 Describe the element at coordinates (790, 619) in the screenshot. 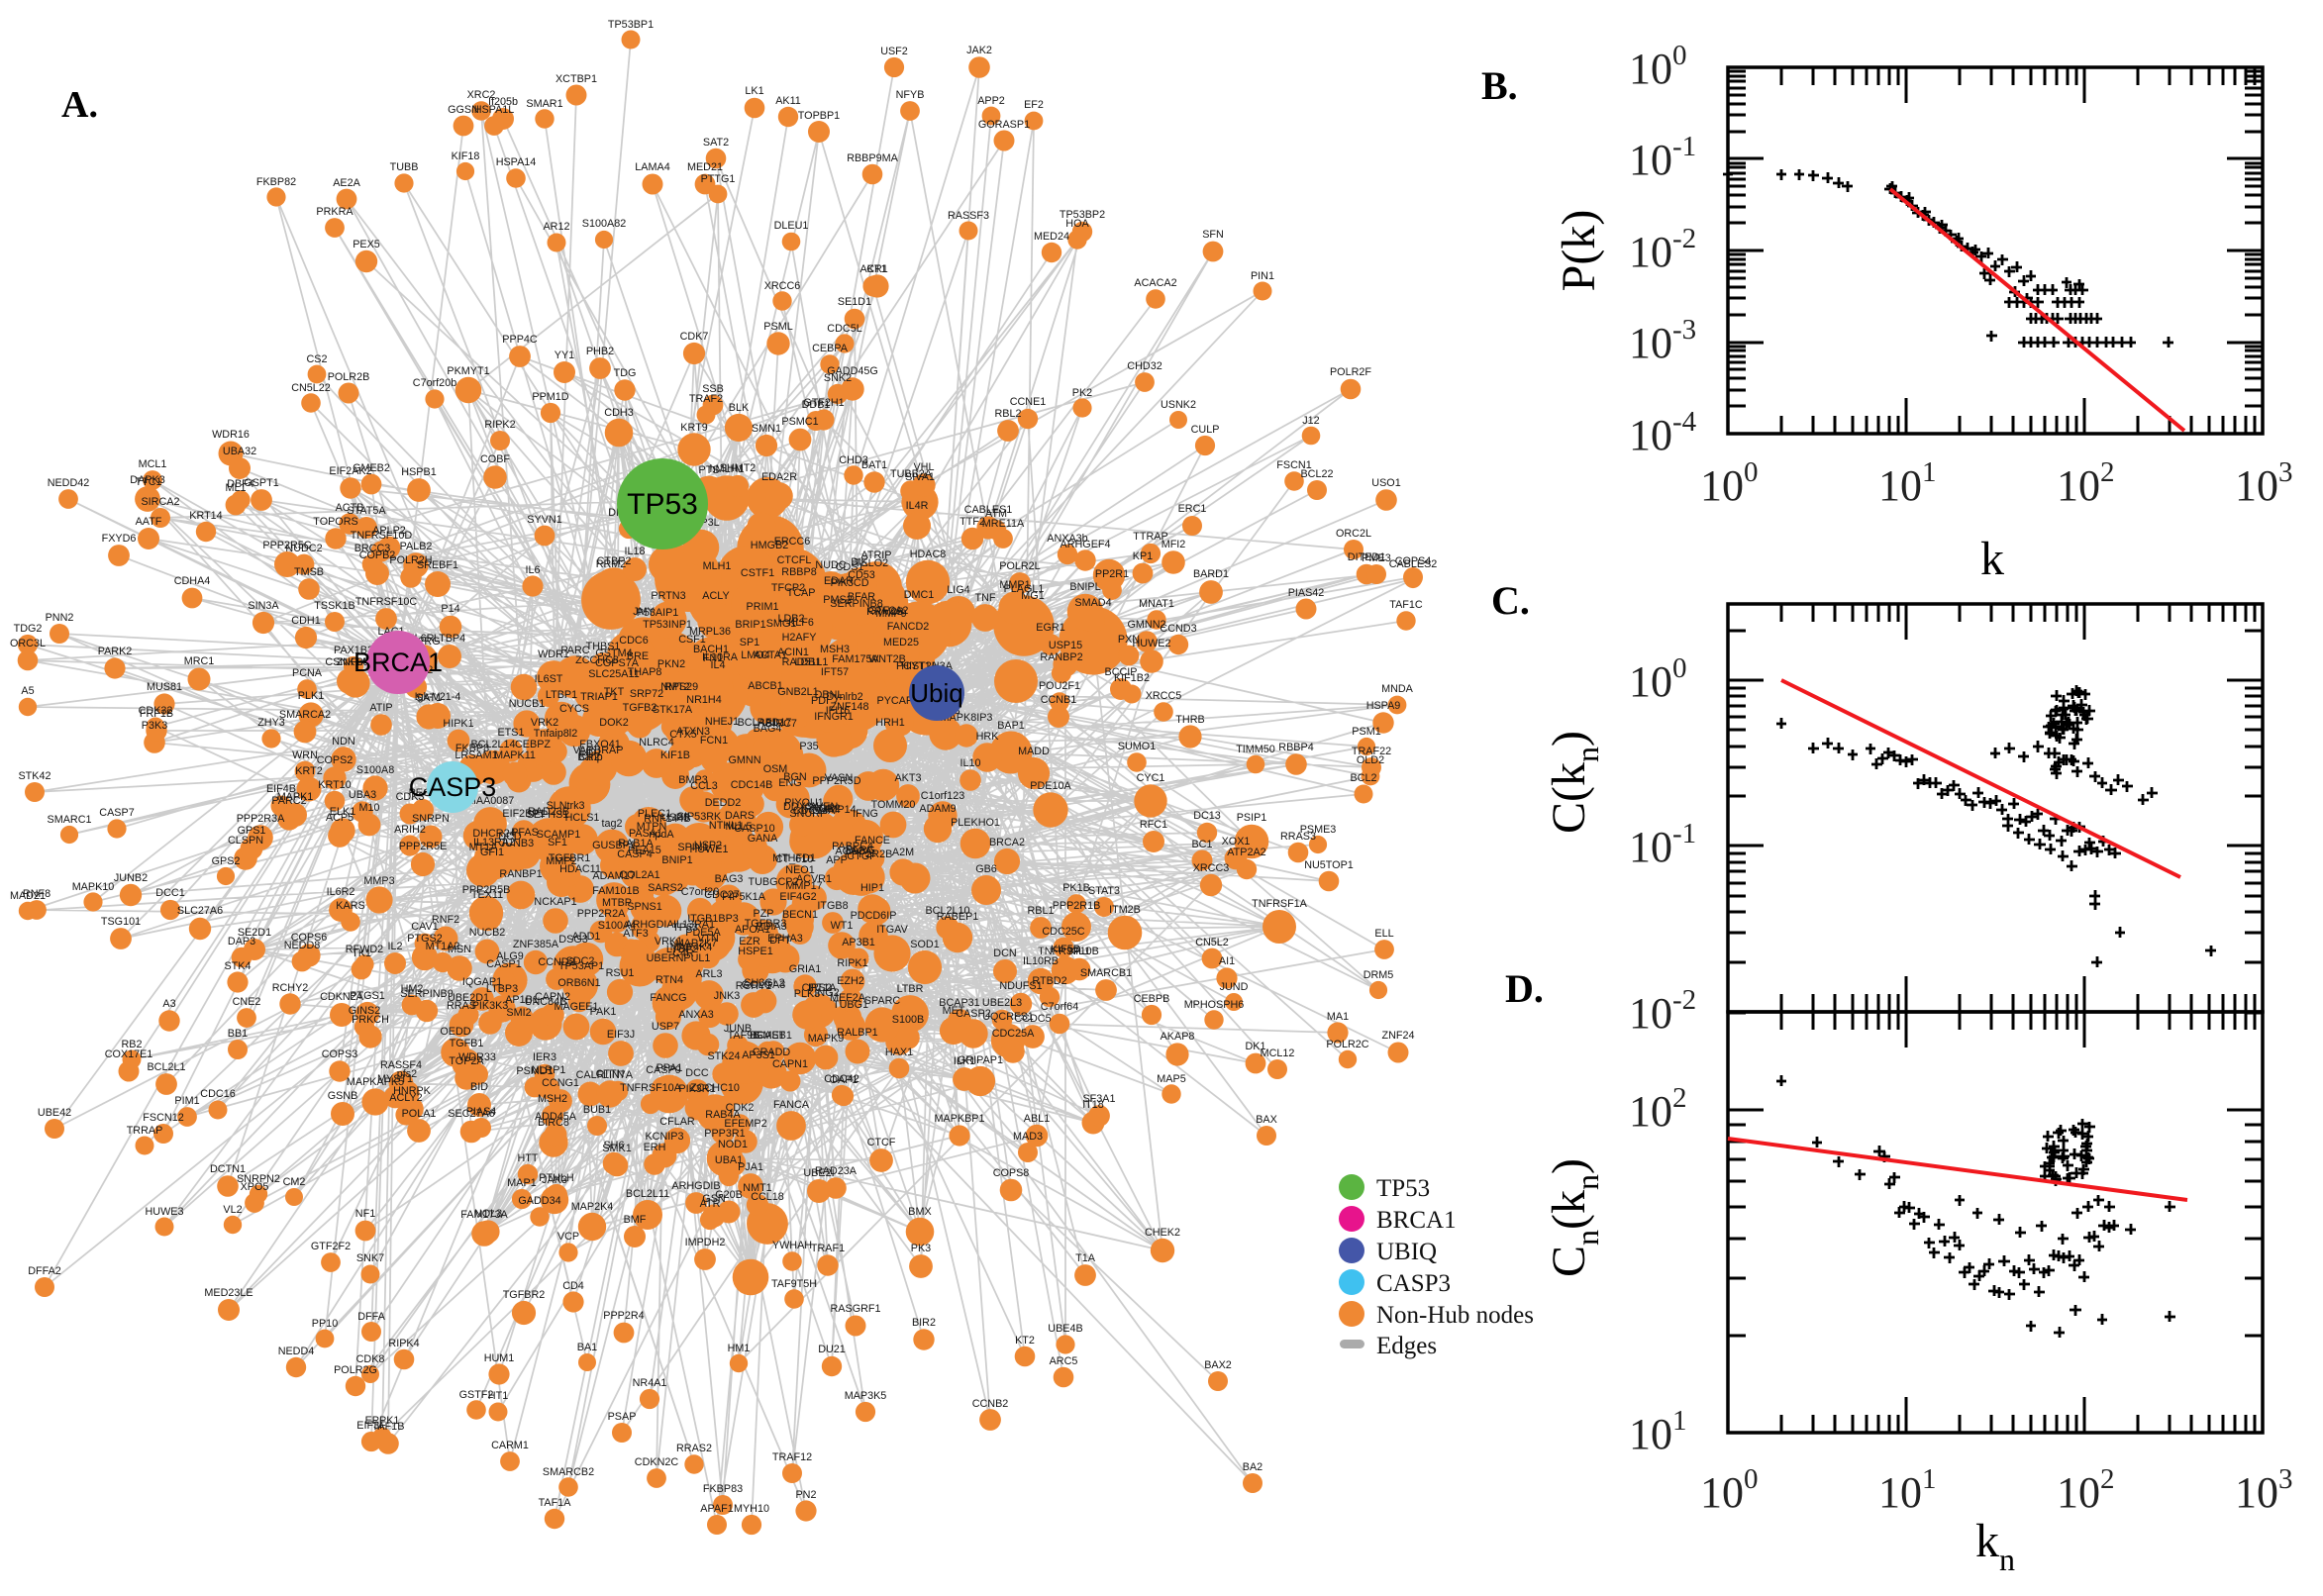

I see `svg-text: LDB2` at that location.